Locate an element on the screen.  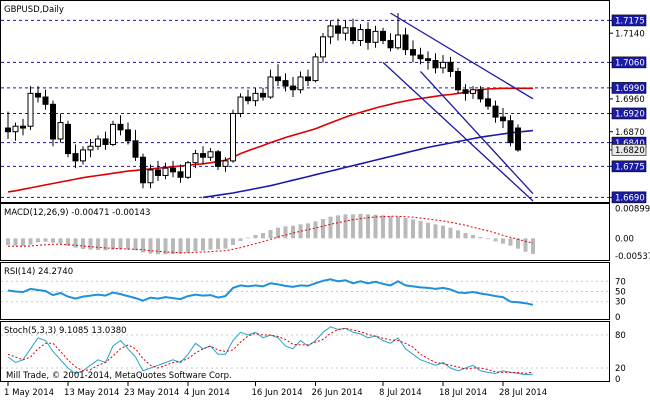
price-level-label: 1.7175 is located at coordinates (630, 22).